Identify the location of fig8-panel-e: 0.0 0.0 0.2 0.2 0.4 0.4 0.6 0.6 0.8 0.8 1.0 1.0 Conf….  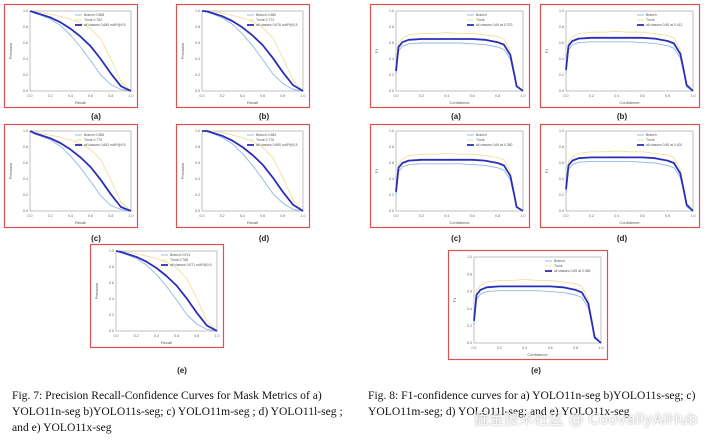
(528, 305).